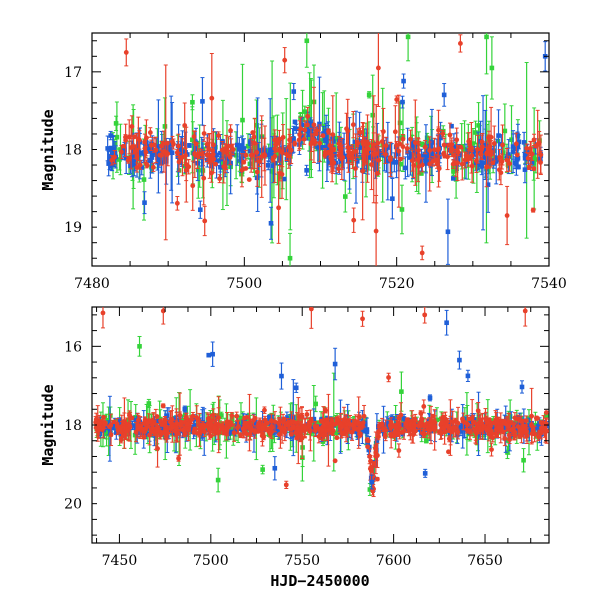 The width and height of the screenshot is (600, 600). Describe the element at coordinates (92, 284) in the screenshot. I see `x-tick-label: 7480` at that location.